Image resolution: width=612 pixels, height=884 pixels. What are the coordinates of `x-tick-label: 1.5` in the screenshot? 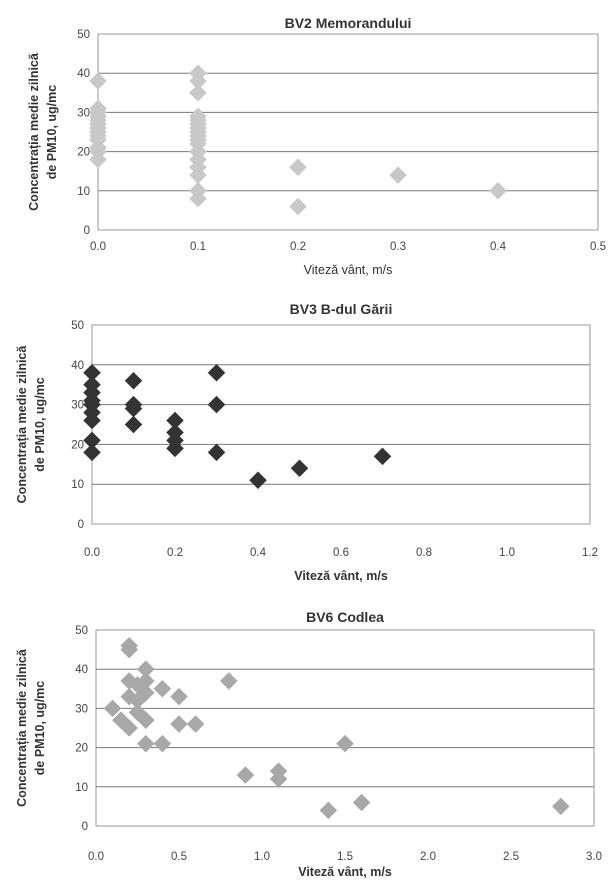 It's located at (345, 857).